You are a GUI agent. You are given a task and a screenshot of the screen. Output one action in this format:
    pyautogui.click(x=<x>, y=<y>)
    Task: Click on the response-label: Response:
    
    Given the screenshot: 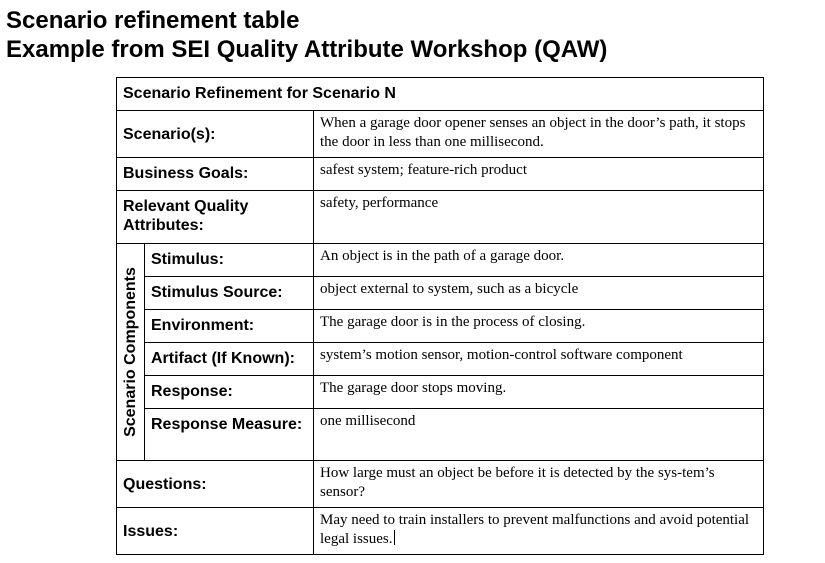 What is the action you would take?
    pyautogui.click(x=229, y=392)
    